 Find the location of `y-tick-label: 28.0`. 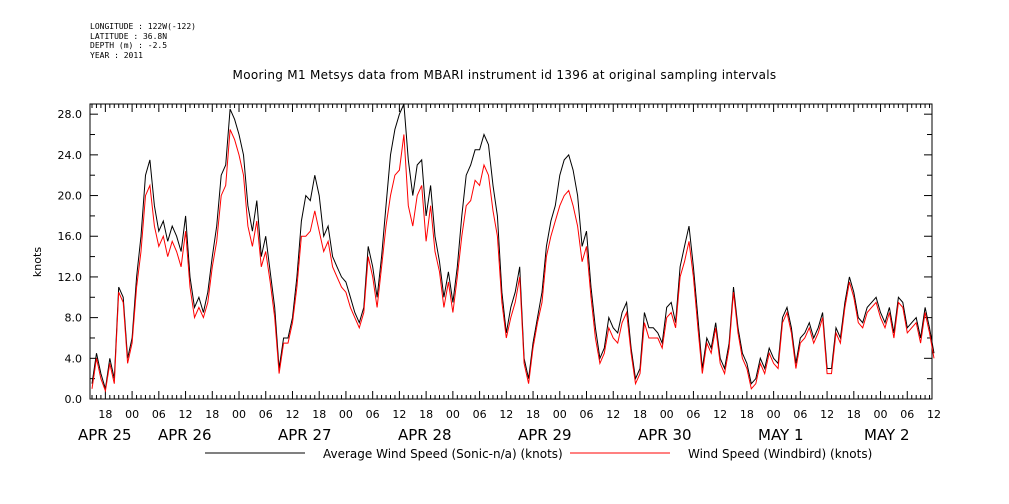

y-tick-label: 28.0 is located at coordinates (70, 114).